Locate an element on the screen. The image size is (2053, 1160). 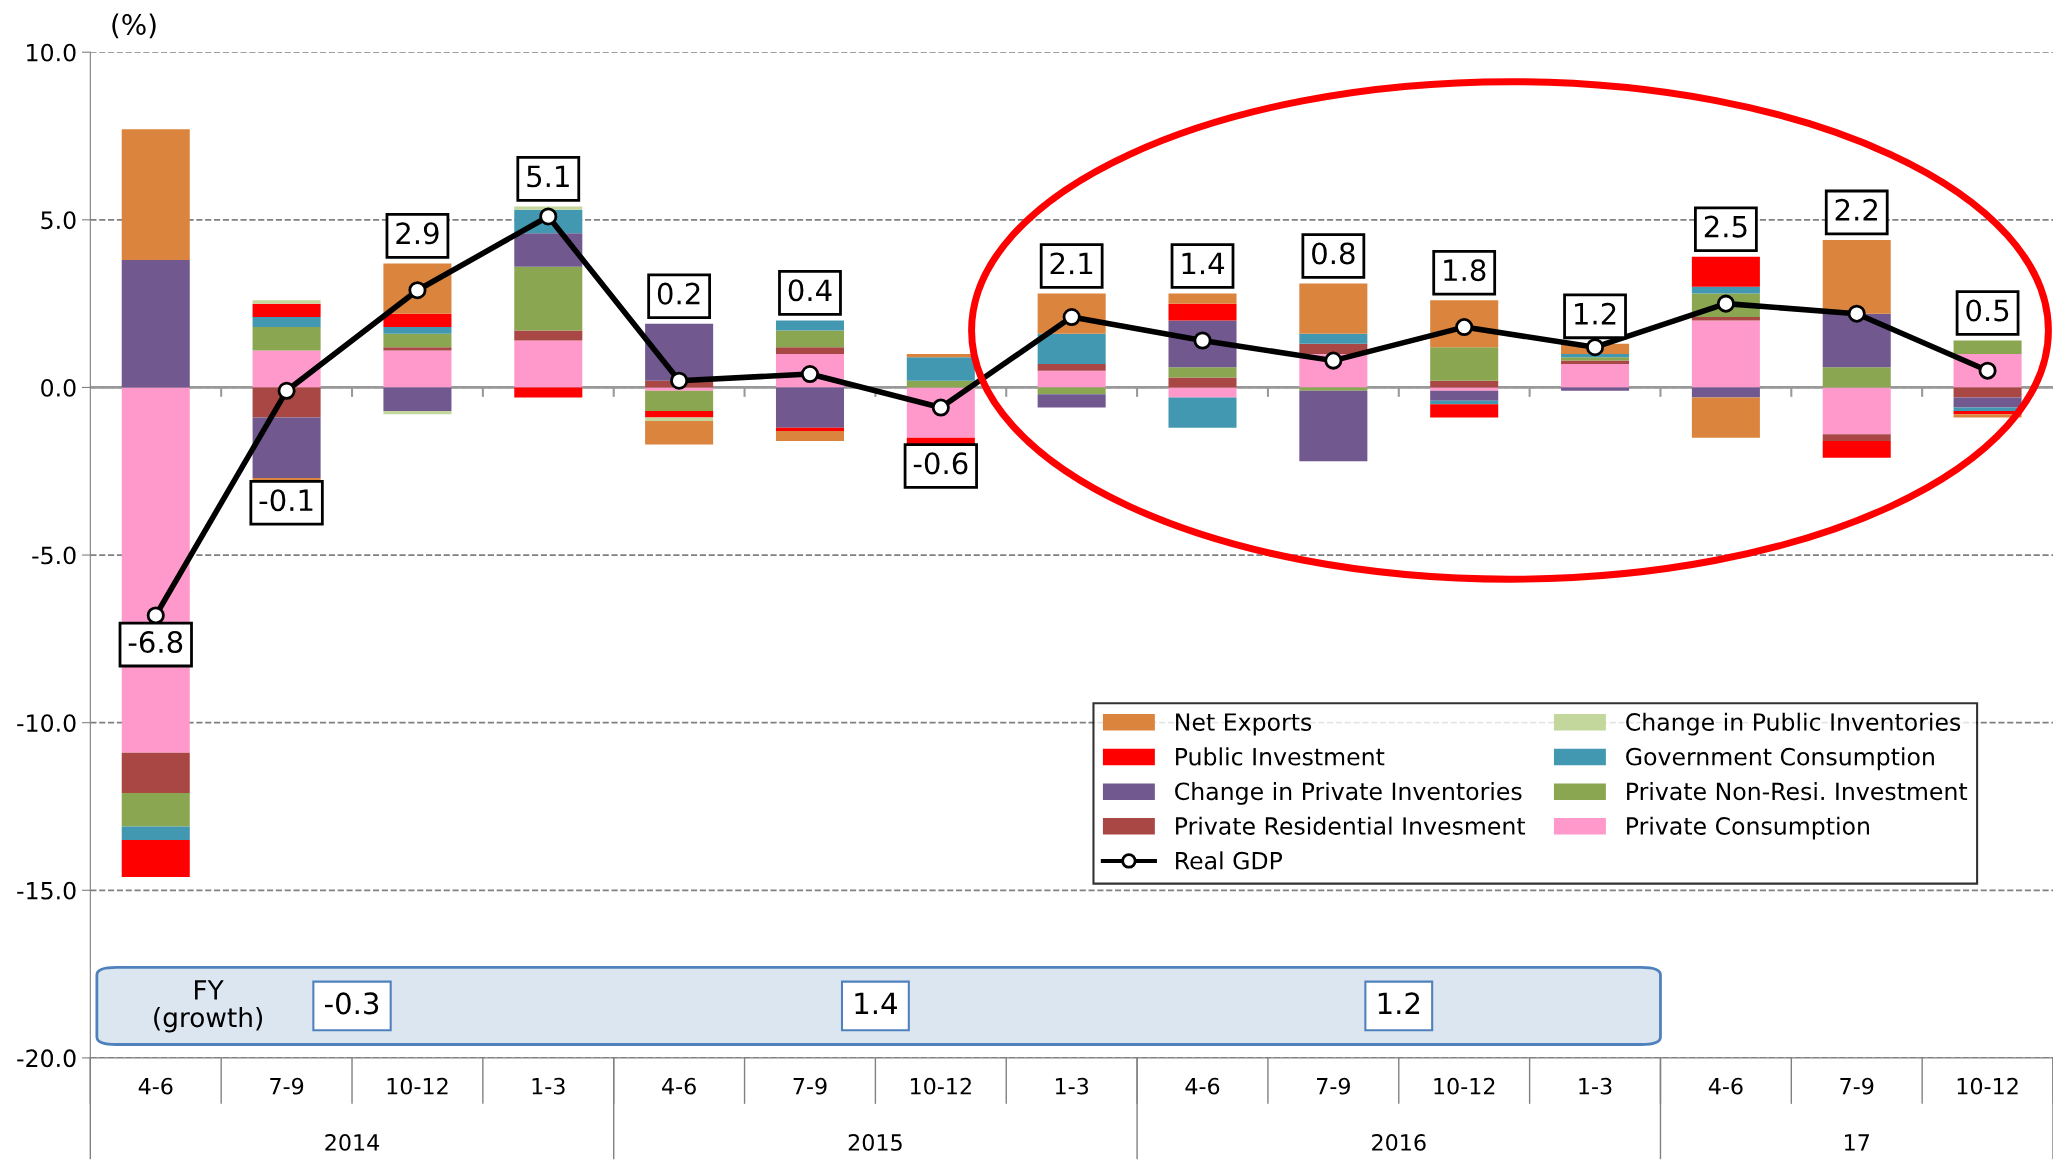
annotation: 1.2 is located at coordinates (1399, 1003).